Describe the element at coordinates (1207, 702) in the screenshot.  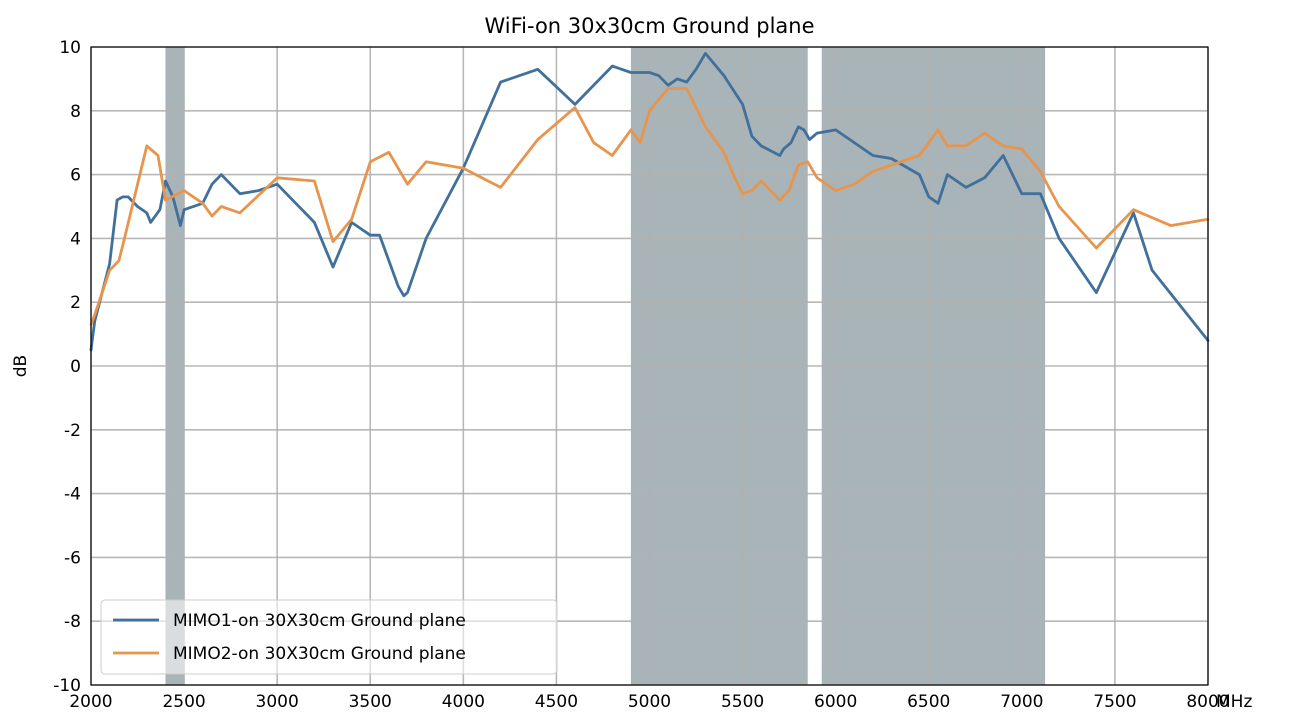
I see `x-tick-label-12: 8000` at that location.